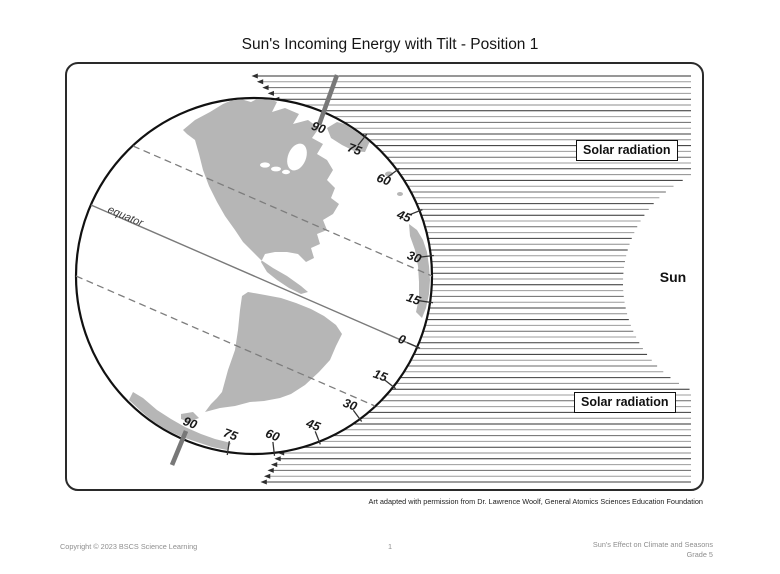 This screenshot has height=574, width=780. Describe the element at coordinates (350, 405) in the screenshot. I see `latitude-label-30-s: 30` at that location.